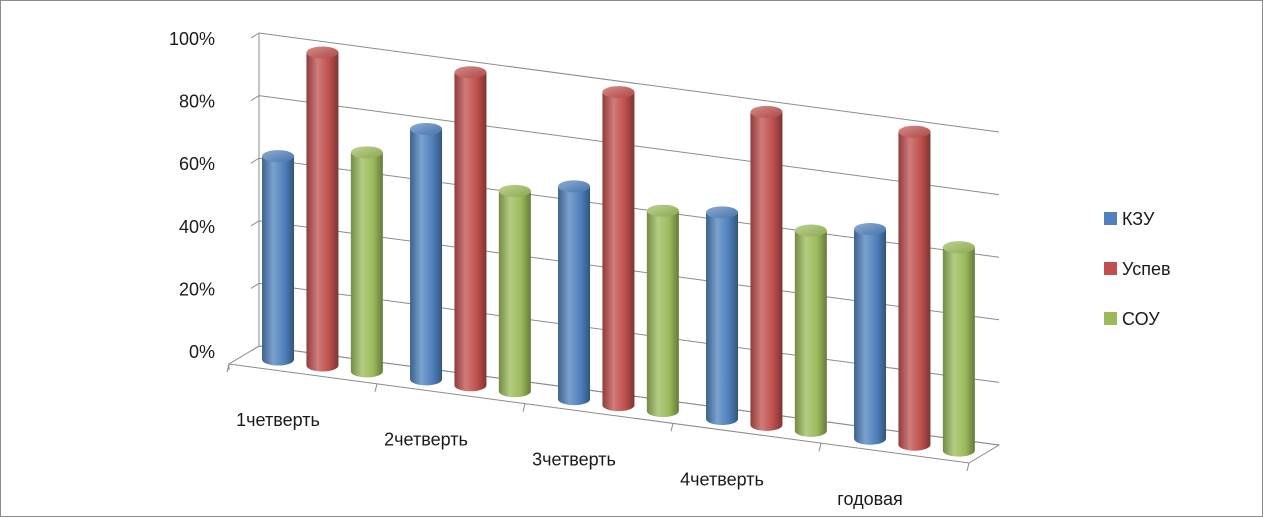 The image size is (1263, 518). I want to click on legend: КЗУ Успев СОУ, so click(1137, 269).